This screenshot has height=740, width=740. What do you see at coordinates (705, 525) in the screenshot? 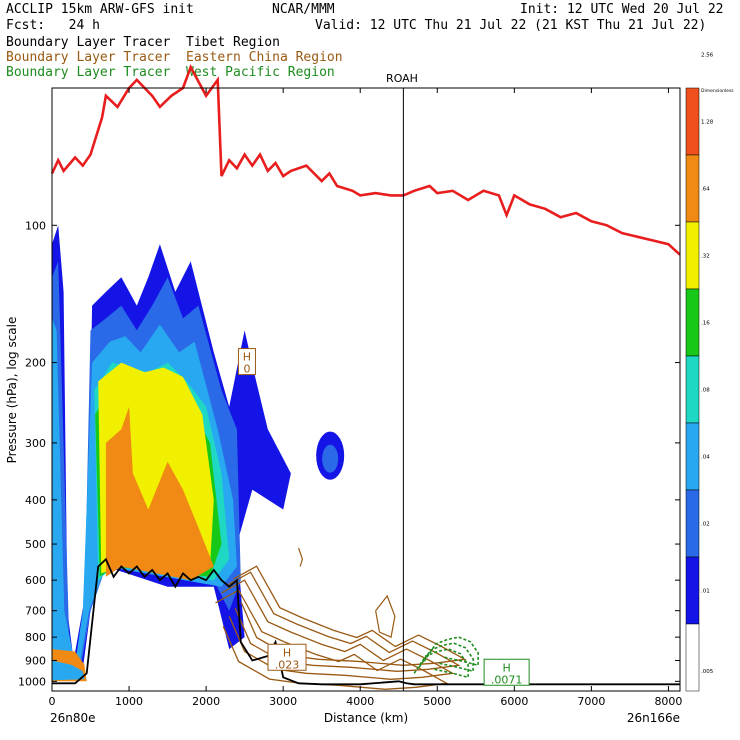
I see `colorbar-level-label: .02` at bounding box center [705, 525].